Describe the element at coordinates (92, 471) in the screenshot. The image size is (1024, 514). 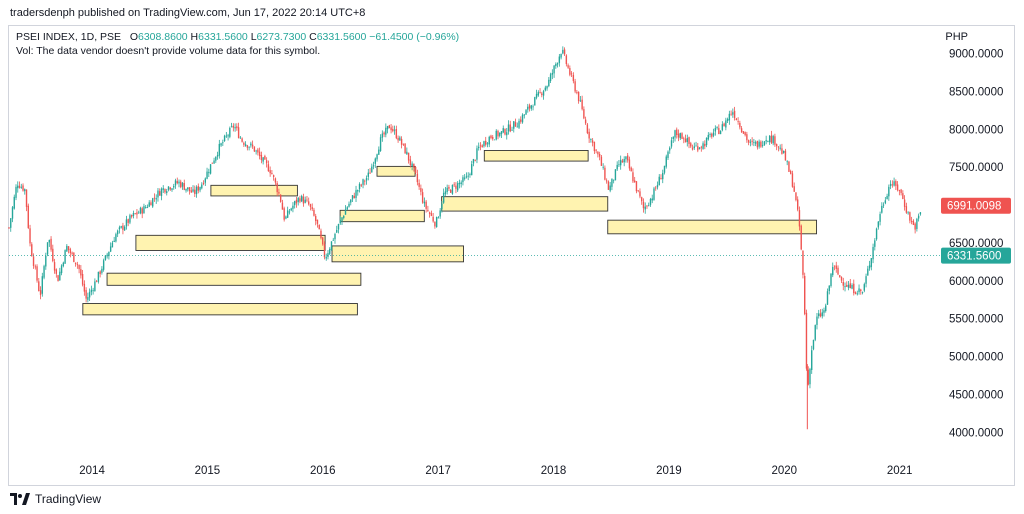
I see `x-tick-label: 2014` at that location.